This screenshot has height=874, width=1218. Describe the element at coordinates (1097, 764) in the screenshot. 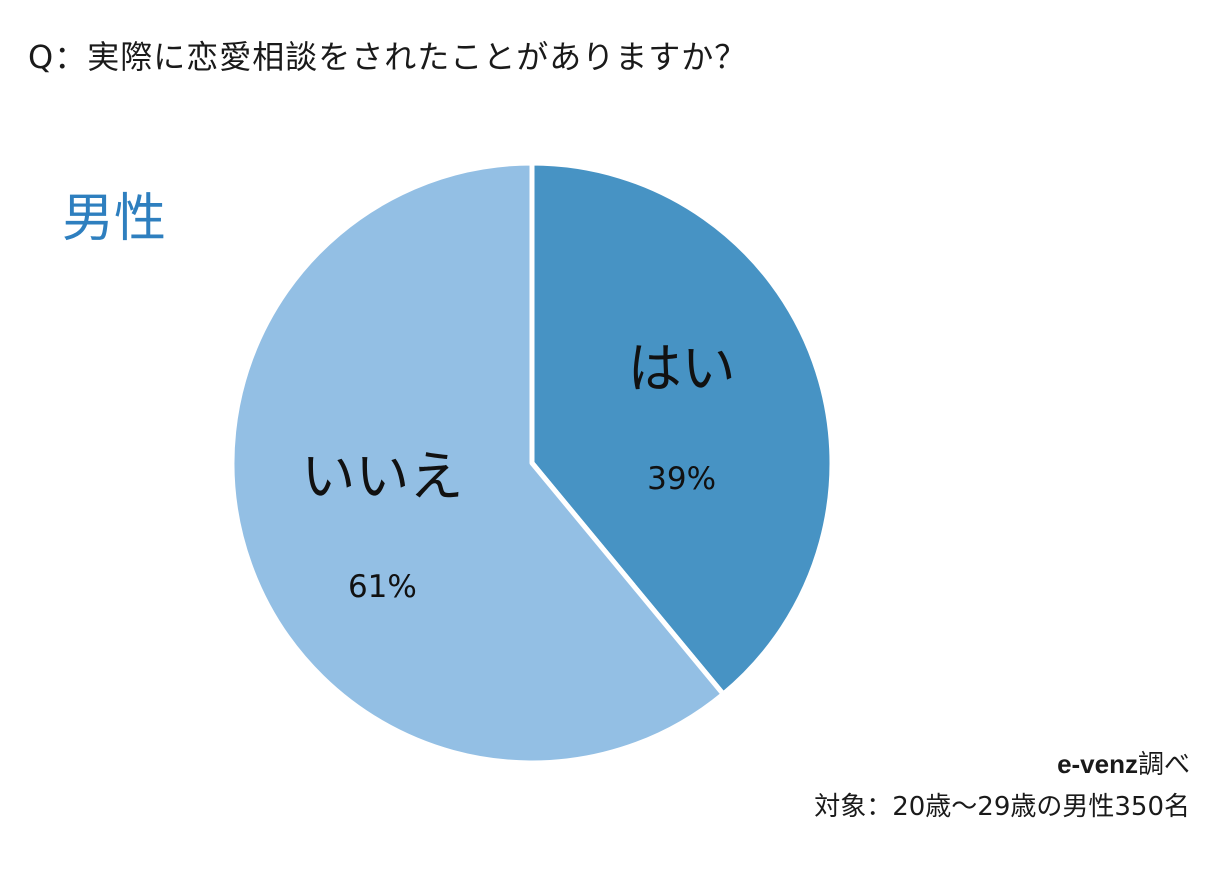

I see `source-brand: e-venz` at that location.